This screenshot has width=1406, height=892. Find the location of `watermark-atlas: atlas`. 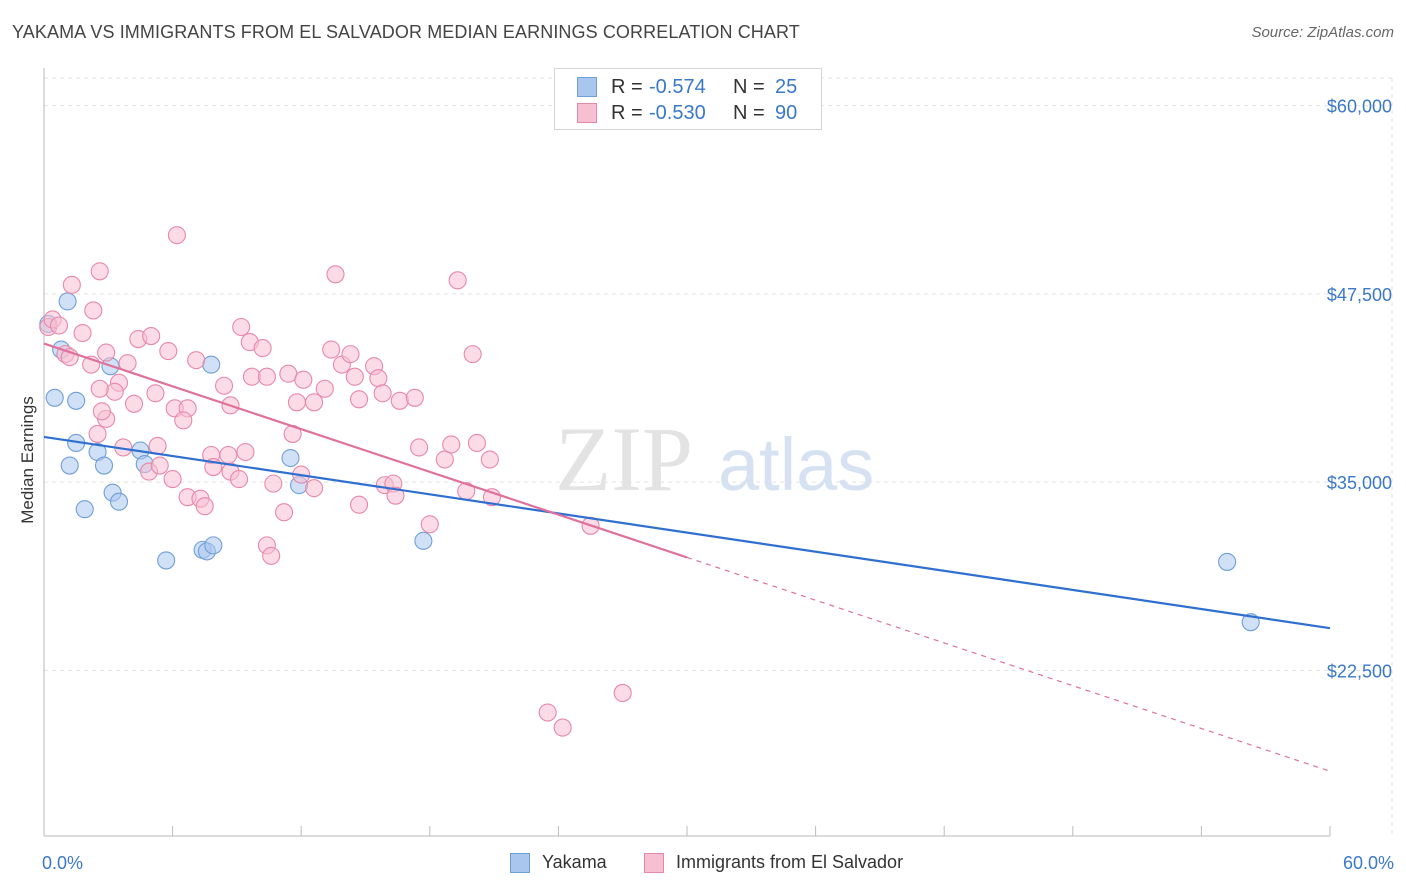

watermark-atlas: atlas is located at coordinates (796, 464).